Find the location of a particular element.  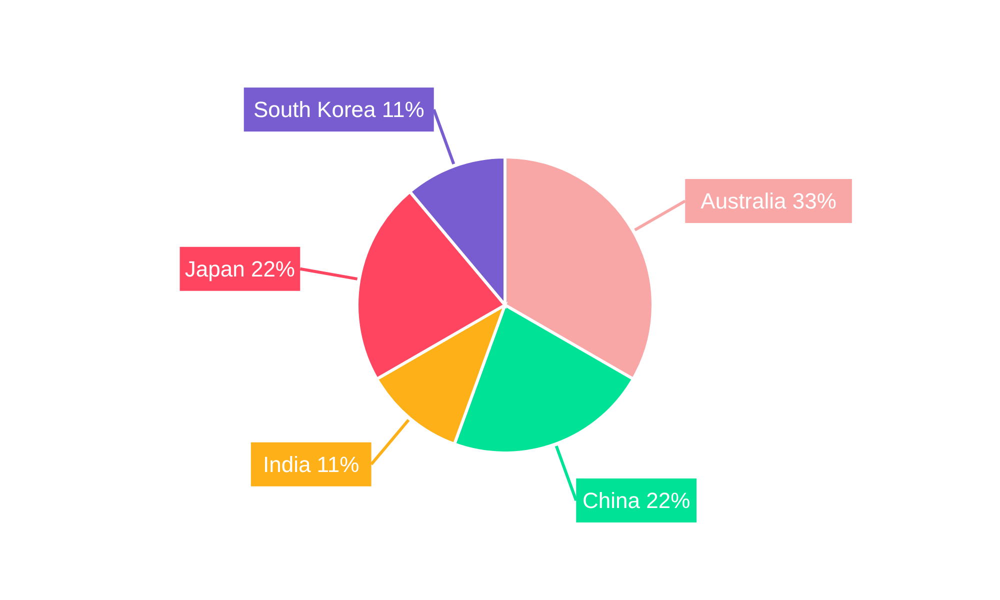

slice-label: Australia 33% is located at coordinates (768, 201).